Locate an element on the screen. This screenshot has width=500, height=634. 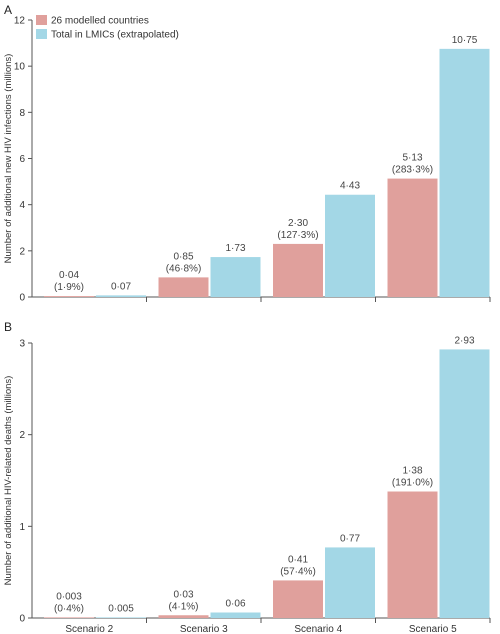
y-tick-label: 10 is located at coordinates (20, 67).